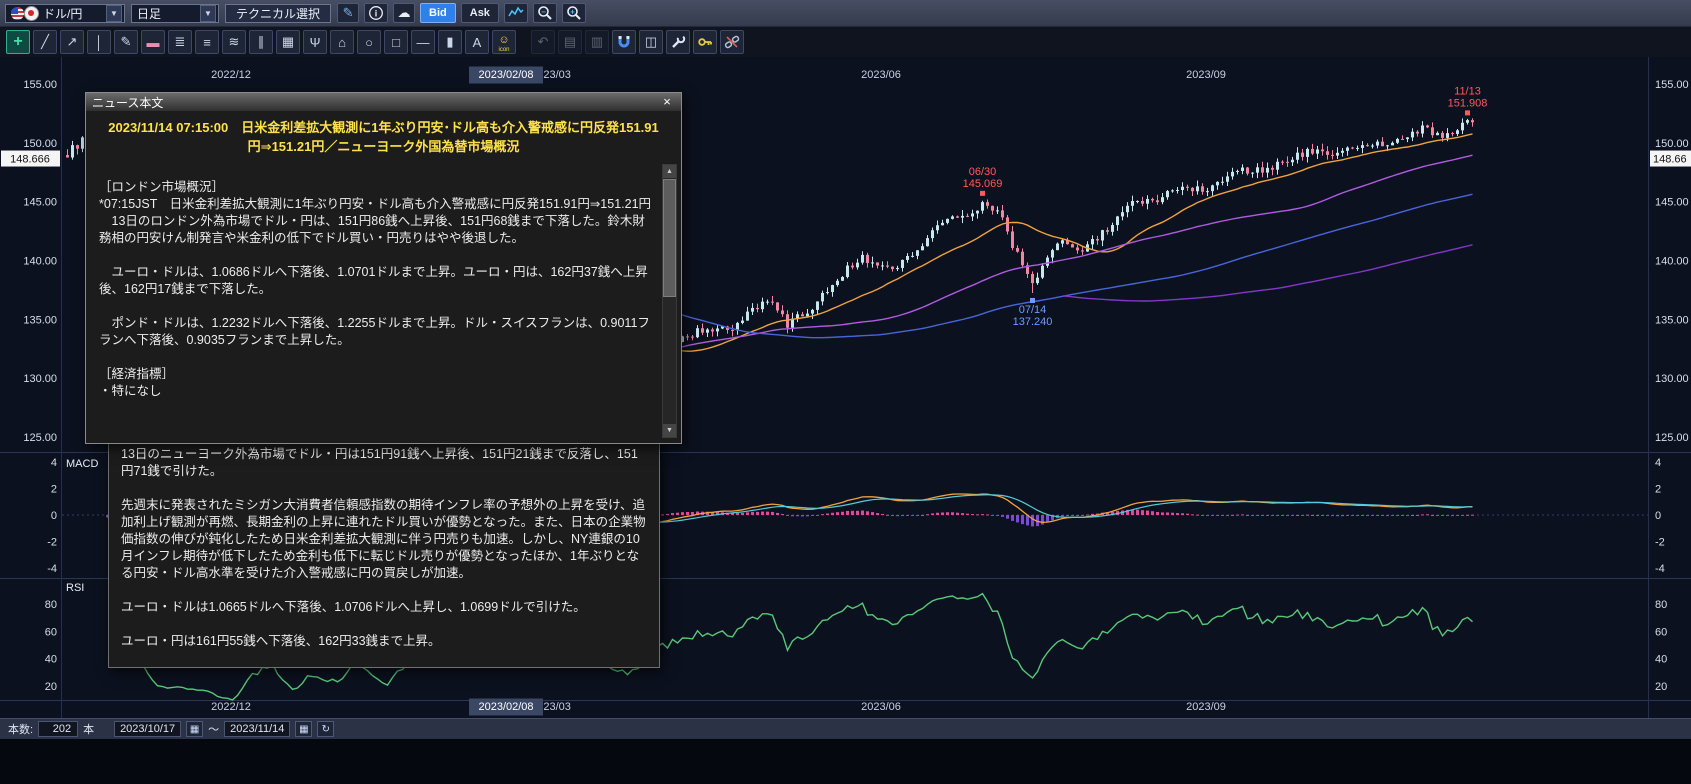 The image size is (1691, 784). I want to click on scroll-down-icon: ▼, so click(669, 430).